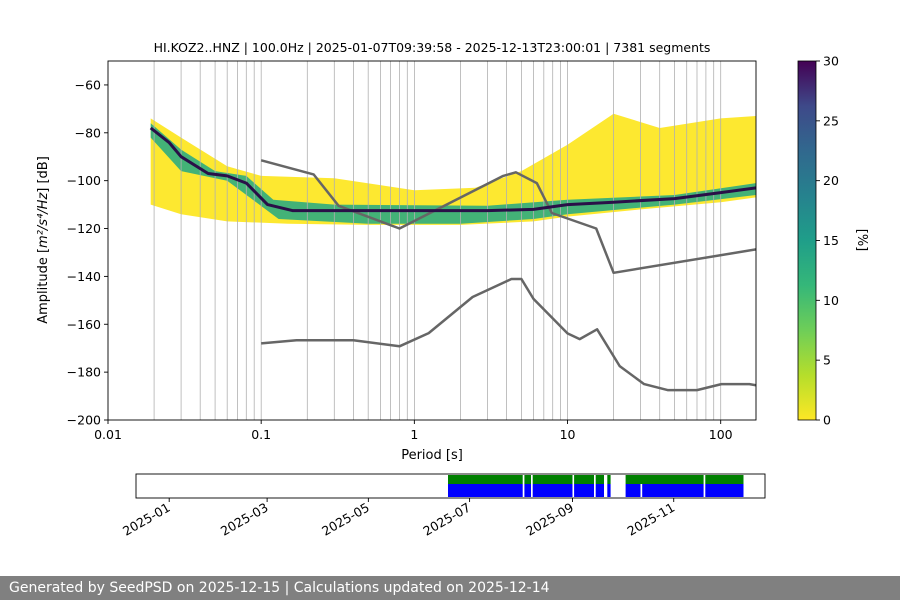  Describe the element at coordinates (146, 519) in the screenshot. I see `timeline-tick-label: 2025-01` at that location.